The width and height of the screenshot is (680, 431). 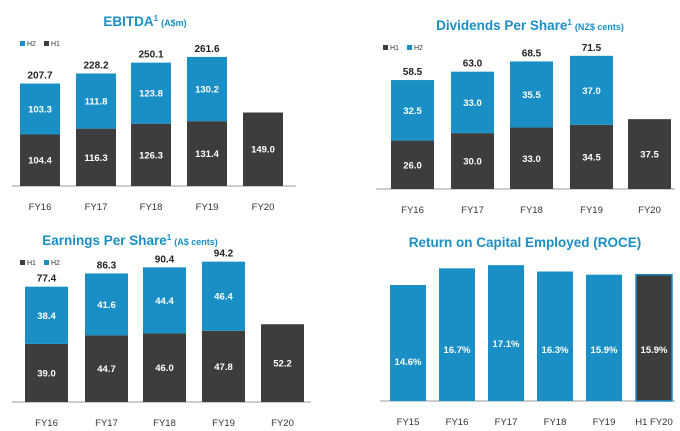 I want to click on roce-tick-fy18: FY18, so click(x=555, y=422).